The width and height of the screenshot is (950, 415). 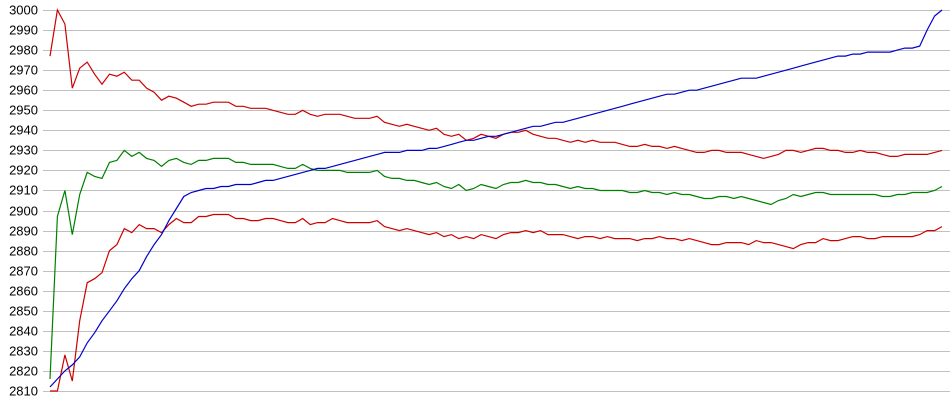 I want to click on y-tick-label: 2920, so click(x=23, y=170).